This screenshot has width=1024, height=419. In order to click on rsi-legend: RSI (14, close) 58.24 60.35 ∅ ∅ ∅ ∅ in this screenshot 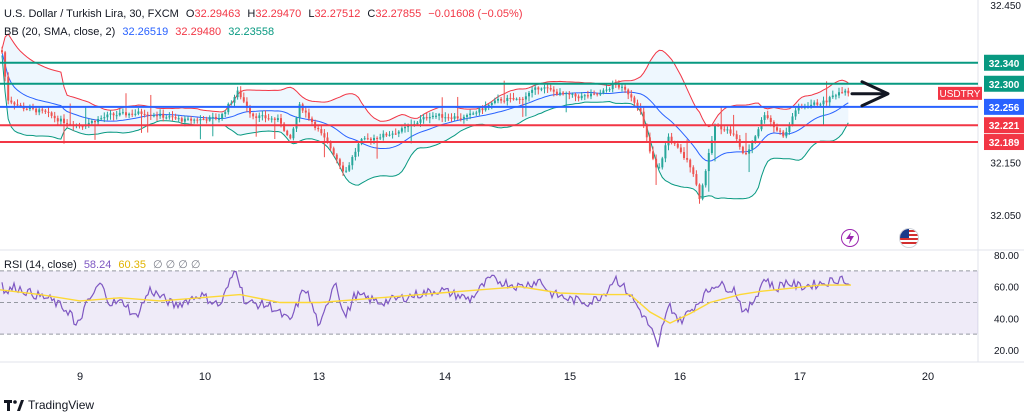, I will do `click(104, 264)`.